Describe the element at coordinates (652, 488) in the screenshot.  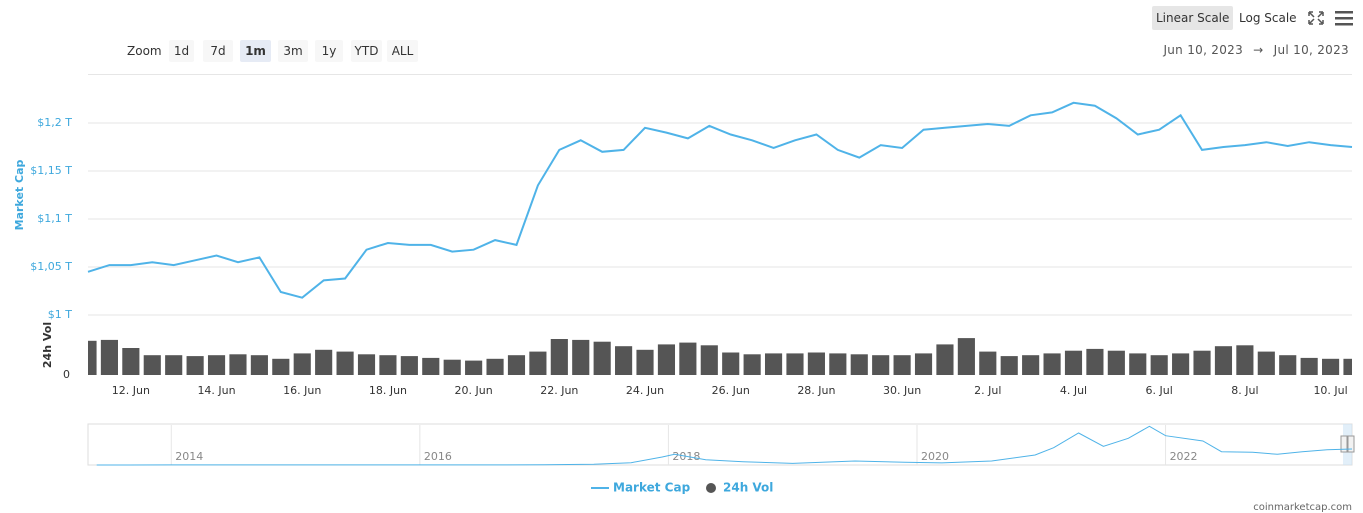
I see `legend-label: Market Cap` at that location.